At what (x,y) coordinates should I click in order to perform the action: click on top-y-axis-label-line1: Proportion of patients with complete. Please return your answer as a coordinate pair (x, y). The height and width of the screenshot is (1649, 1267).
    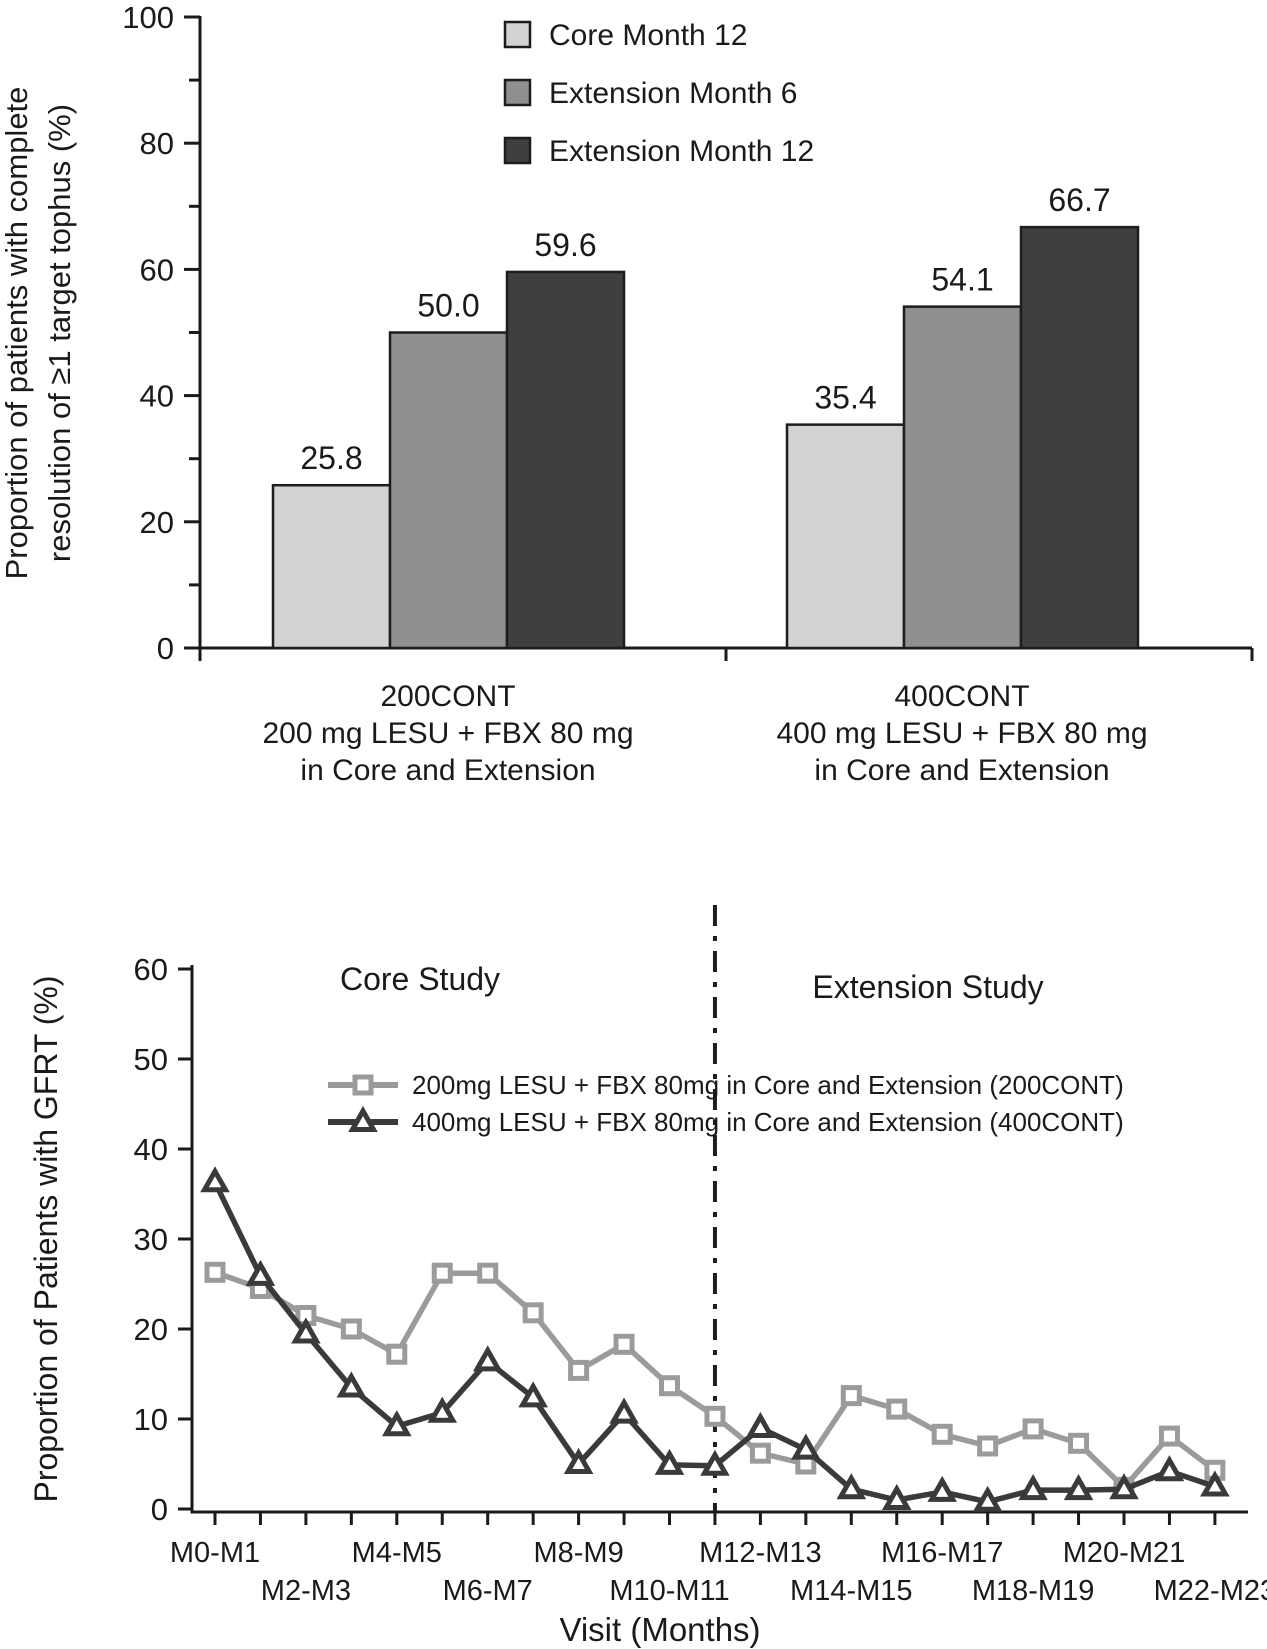
    Looking at the image, I should click on (17, 333).